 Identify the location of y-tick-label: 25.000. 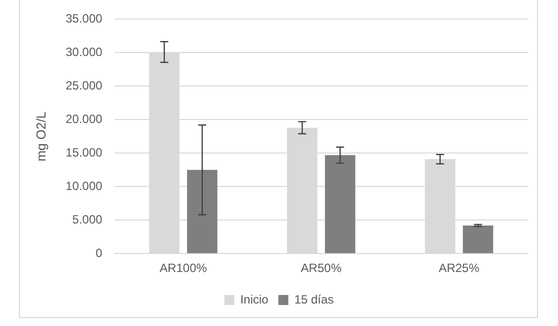
(84, 85).